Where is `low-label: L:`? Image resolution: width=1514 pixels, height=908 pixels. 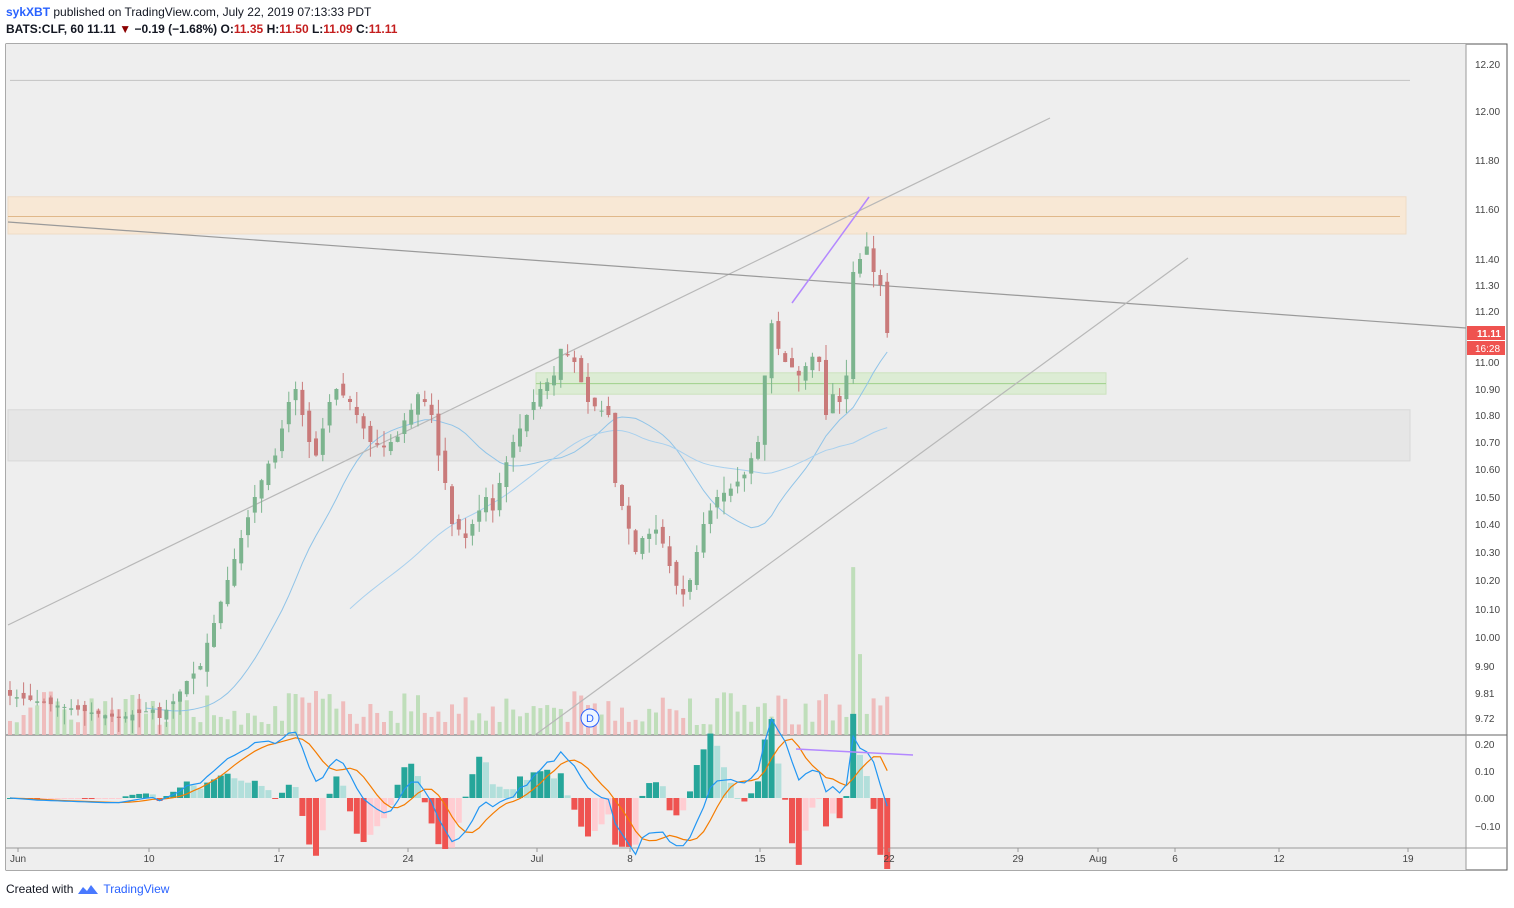 low-label: L: is located at coordinates (317, 29).